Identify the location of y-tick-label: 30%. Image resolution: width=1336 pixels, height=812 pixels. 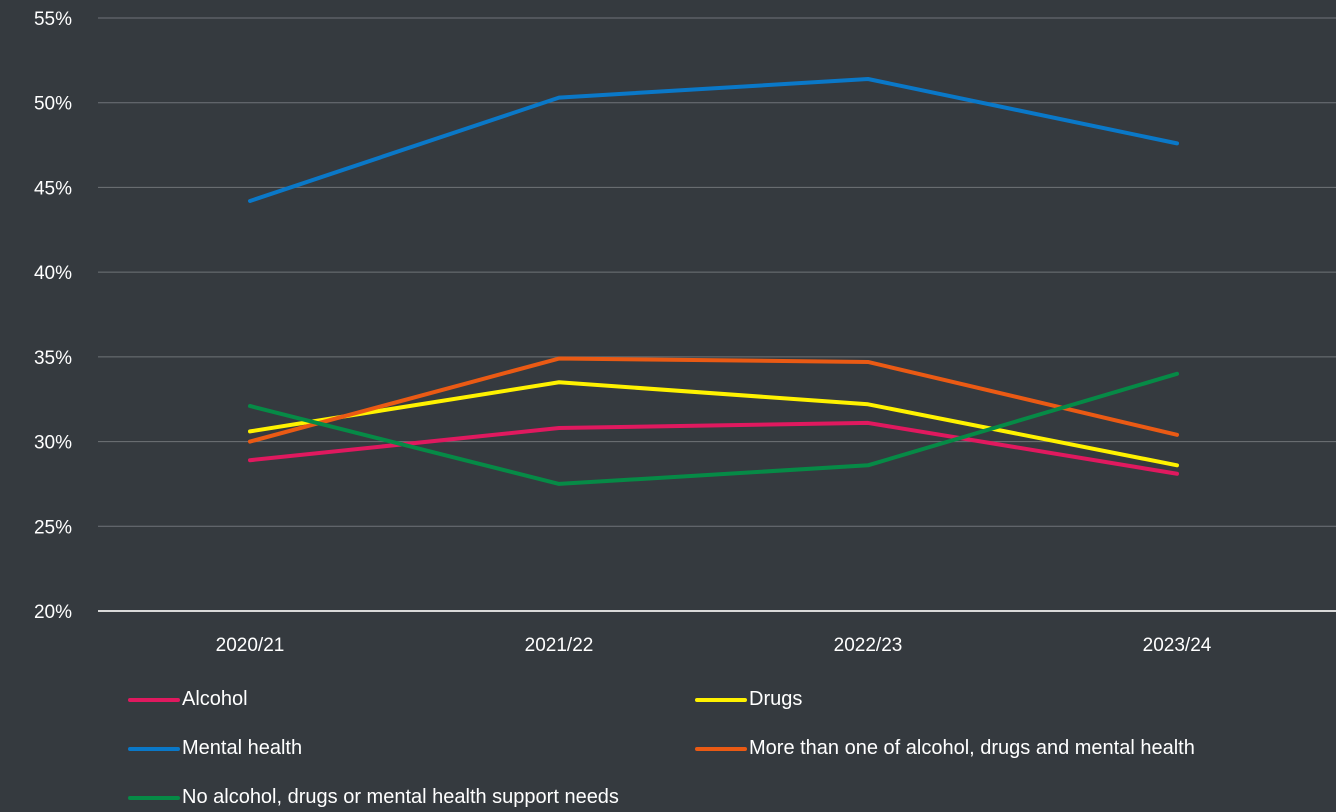
(53, 443).